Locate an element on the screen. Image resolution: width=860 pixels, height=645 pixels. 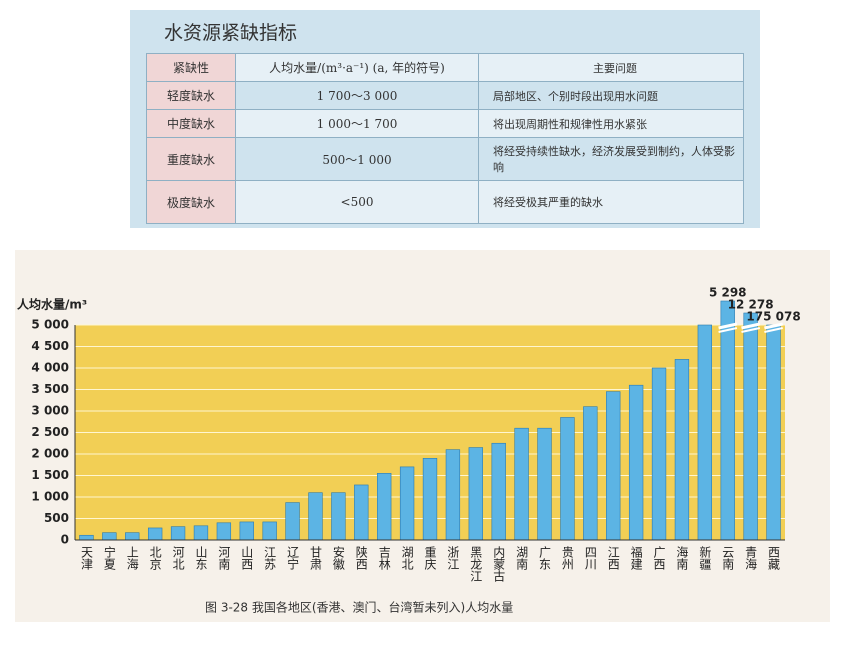
y-tick-label: 5 000 is located at coordinates (50, 325).